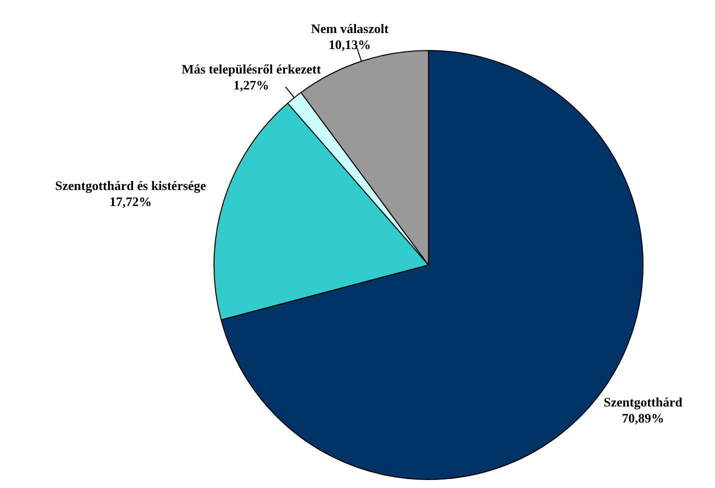  I want to click on slice-label: Más településről érkezett, so click(252, 69).